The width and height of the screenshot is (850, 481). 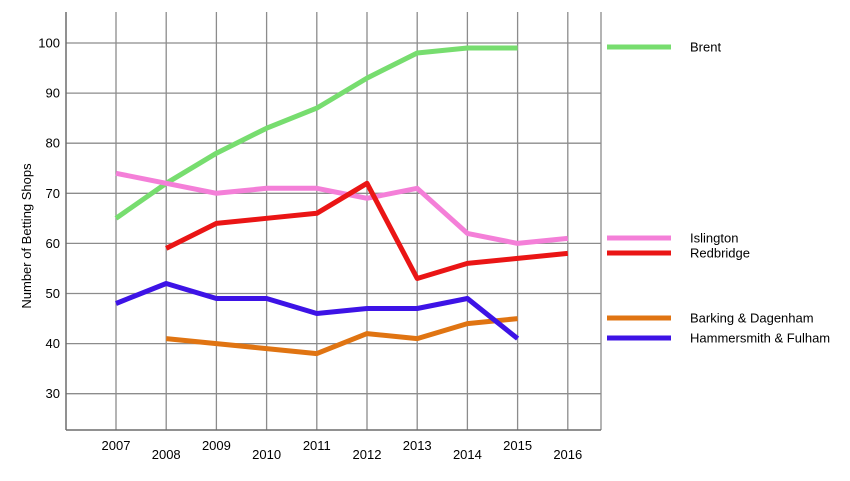 I want to click on x-tick-label: 2007, so click(x=116, y=445).